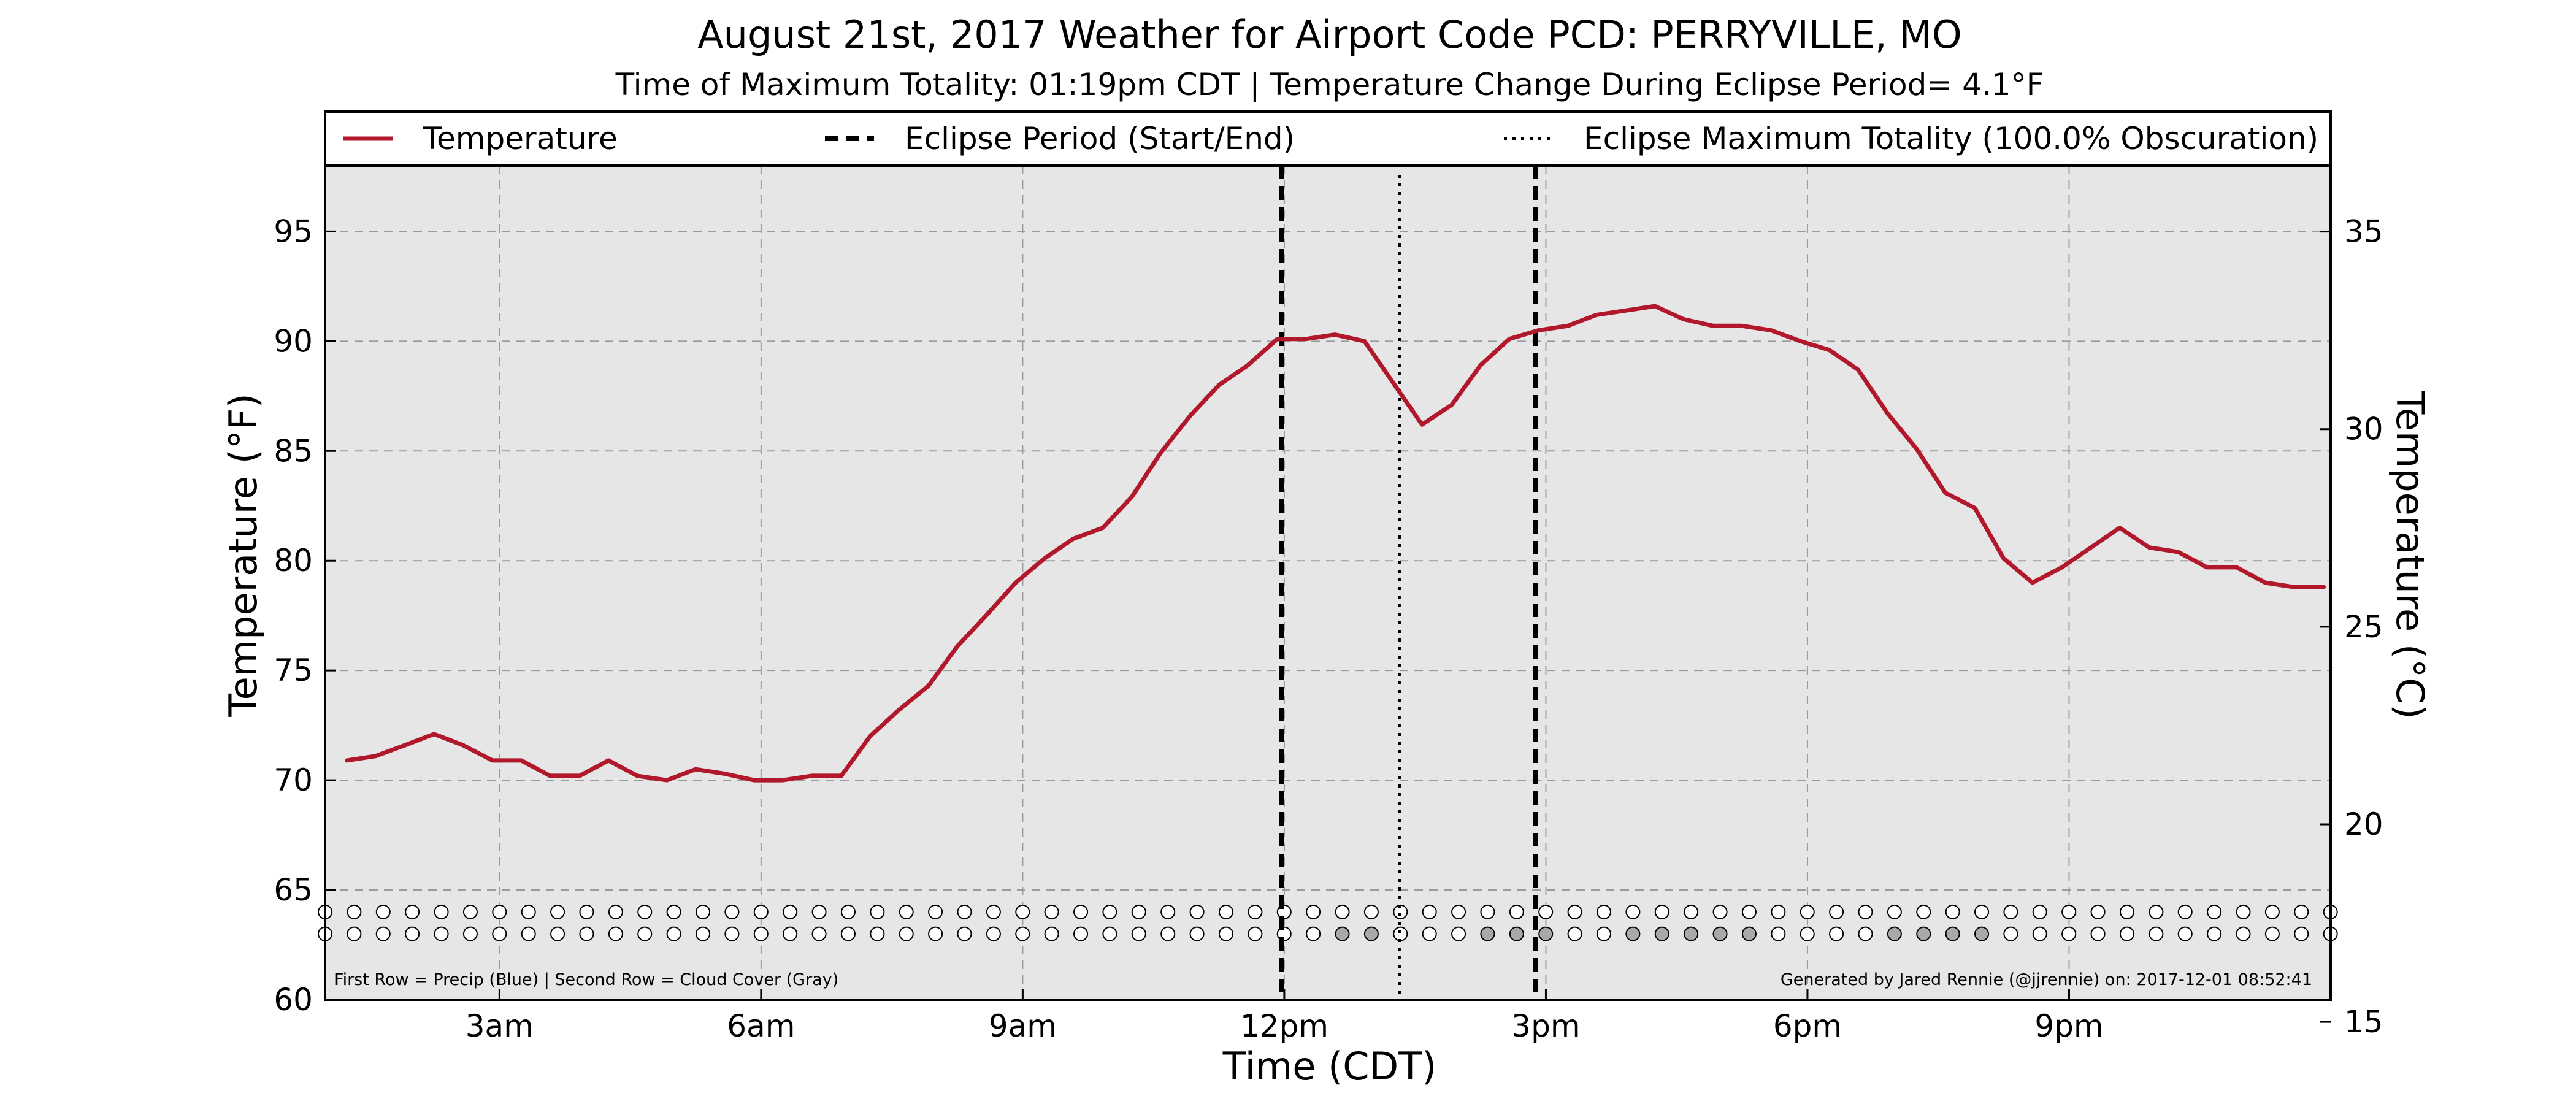 This screenshot has height=1104, width=2576. What do you see at coordinates (243, 555) in the screenshot?
I see `y-axis-label-left: Temperature (°F)` at bounding box center [243, 555].